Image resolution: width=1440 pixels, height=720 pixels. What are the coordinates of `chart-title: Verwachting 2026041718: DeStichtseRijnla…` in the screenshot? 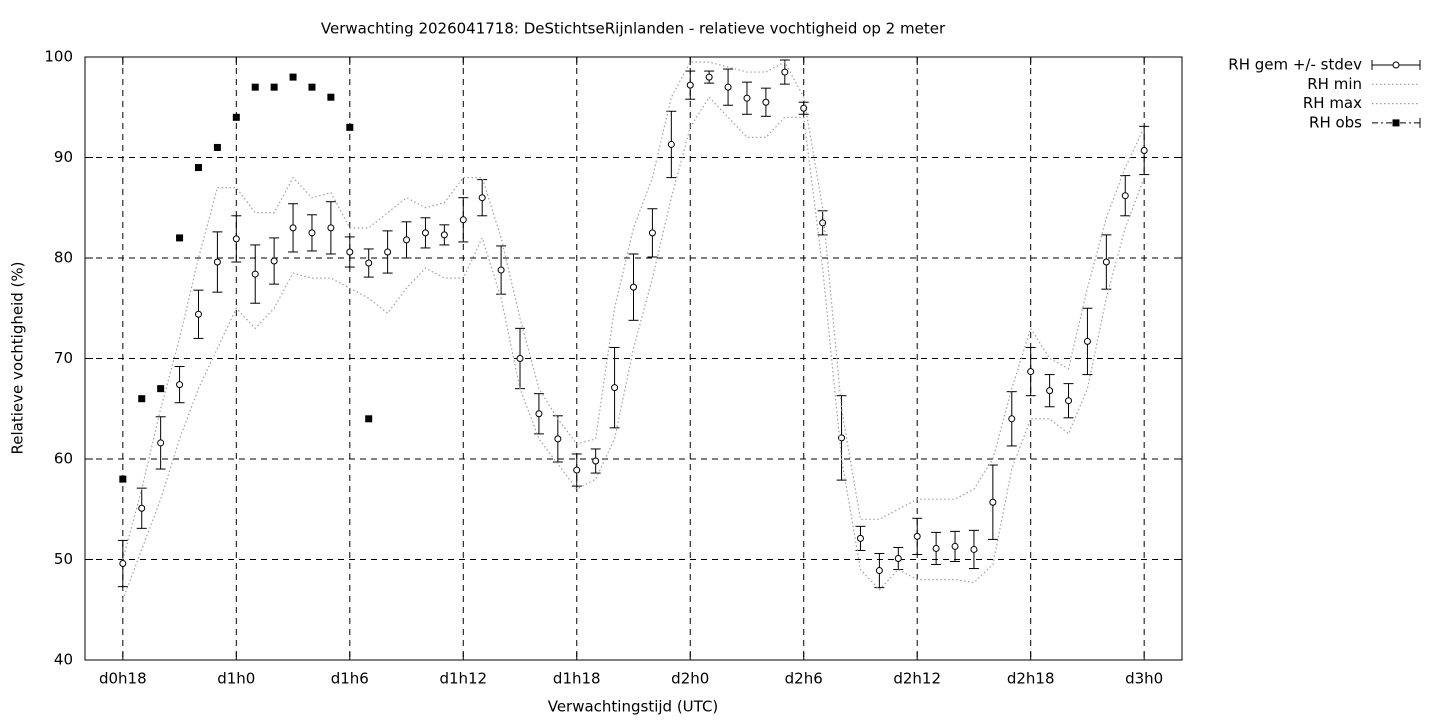 It's located at (633, 29).